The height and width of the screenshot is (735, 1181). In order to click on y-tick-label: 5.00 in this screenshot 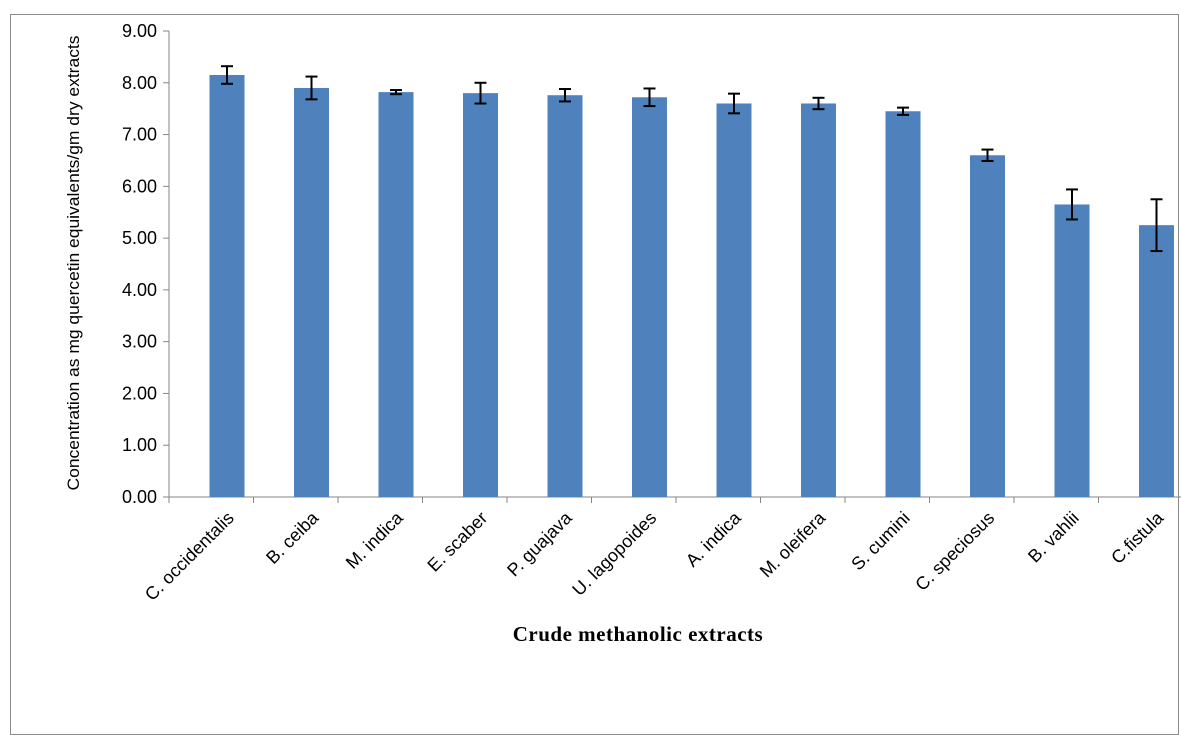, I will do `click(139, 238)`.